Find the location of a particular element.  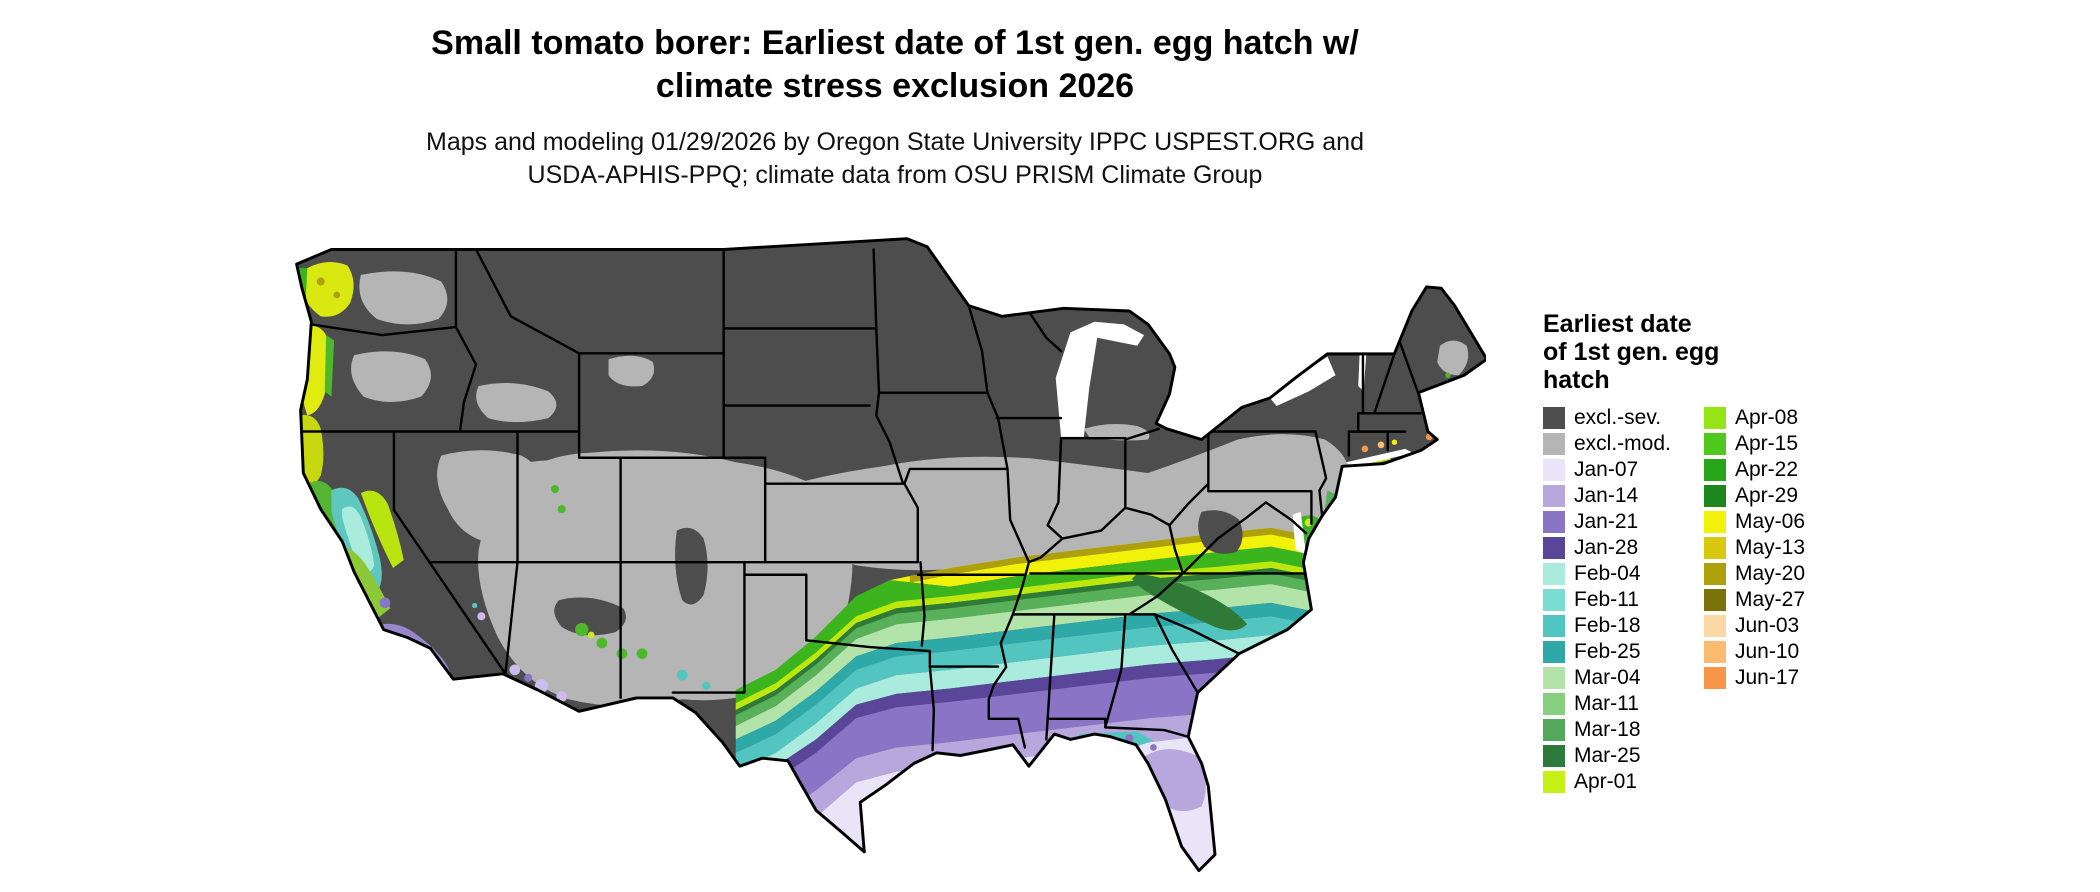

legend-row: excl.-sev. is located at coordinates (1607, 418).